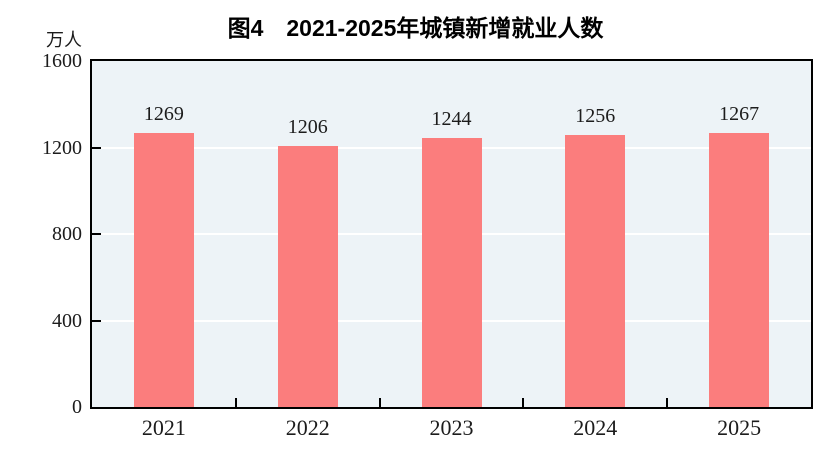 The width and height of the screenshot is (831, 455). Describe the element at coordinates (163, 427) in the screenshot. I see `x-tick-label-2021: 2021` at that location.